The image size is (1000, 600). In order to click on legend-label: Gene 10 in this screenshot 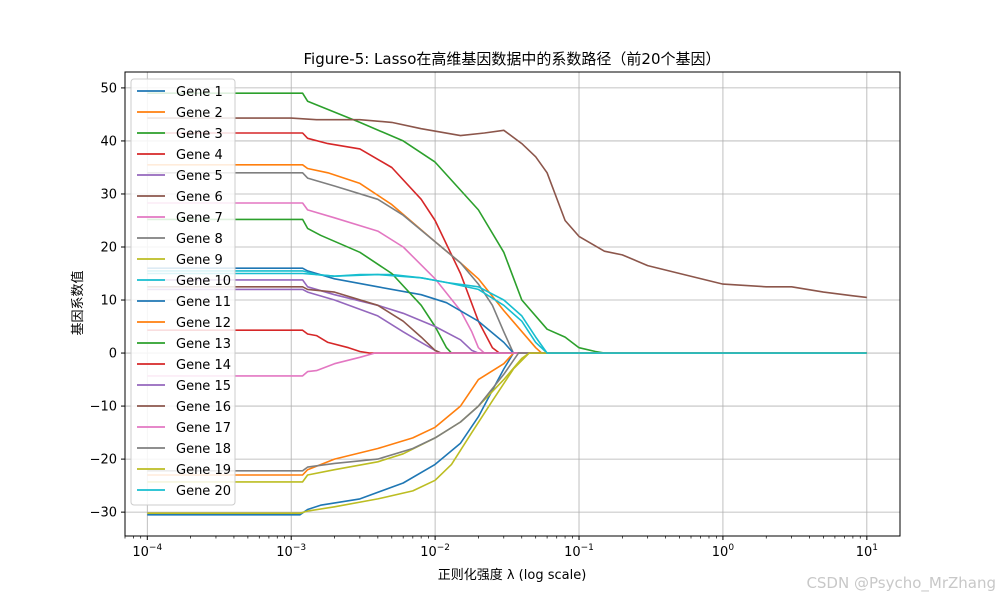, I will do `click(203, 281)`.